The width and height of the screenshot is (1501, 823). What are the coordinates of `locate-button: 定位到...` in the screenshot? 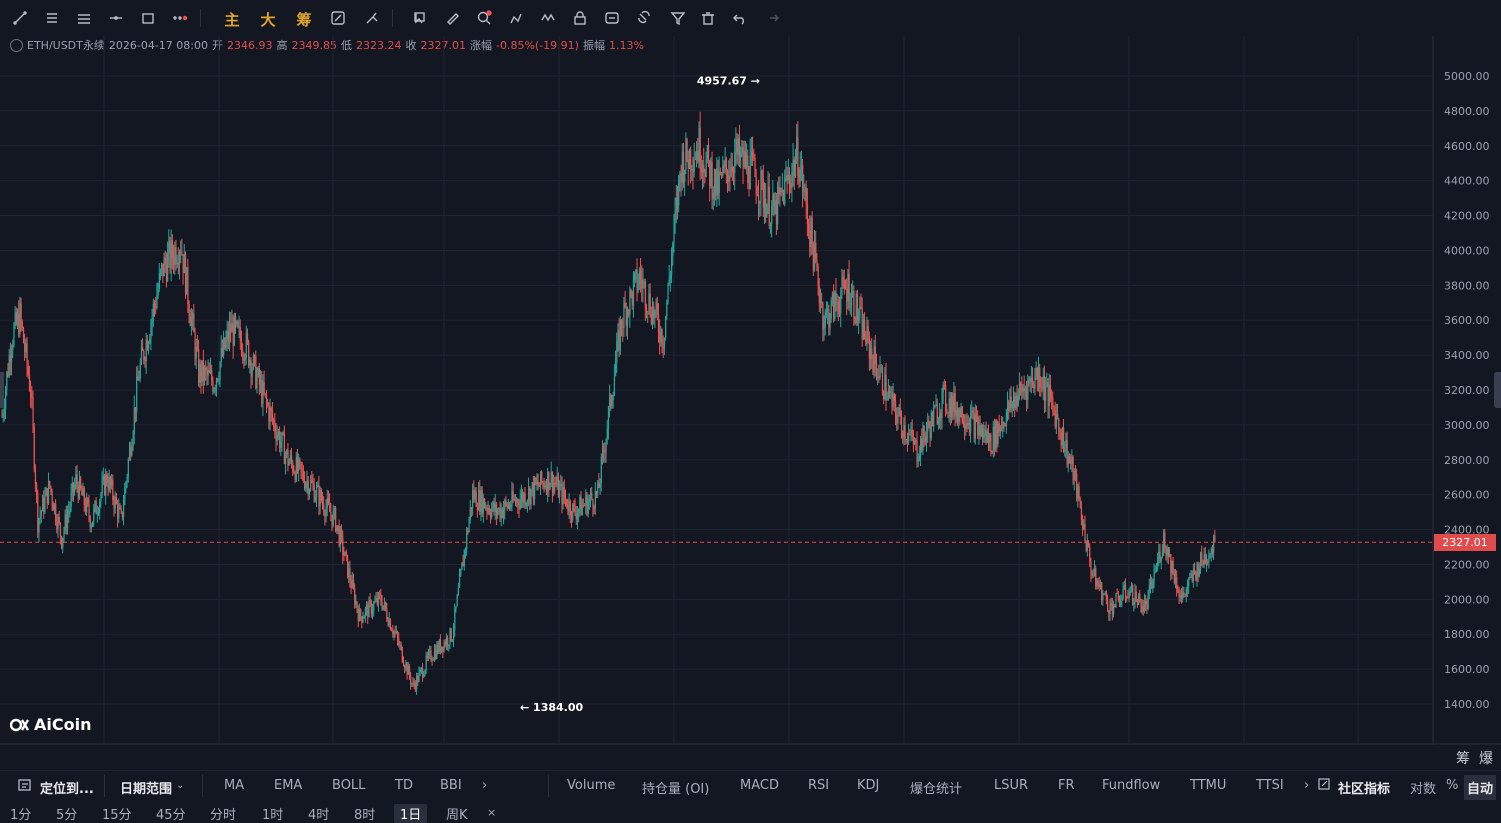 It's located at (67, 789).